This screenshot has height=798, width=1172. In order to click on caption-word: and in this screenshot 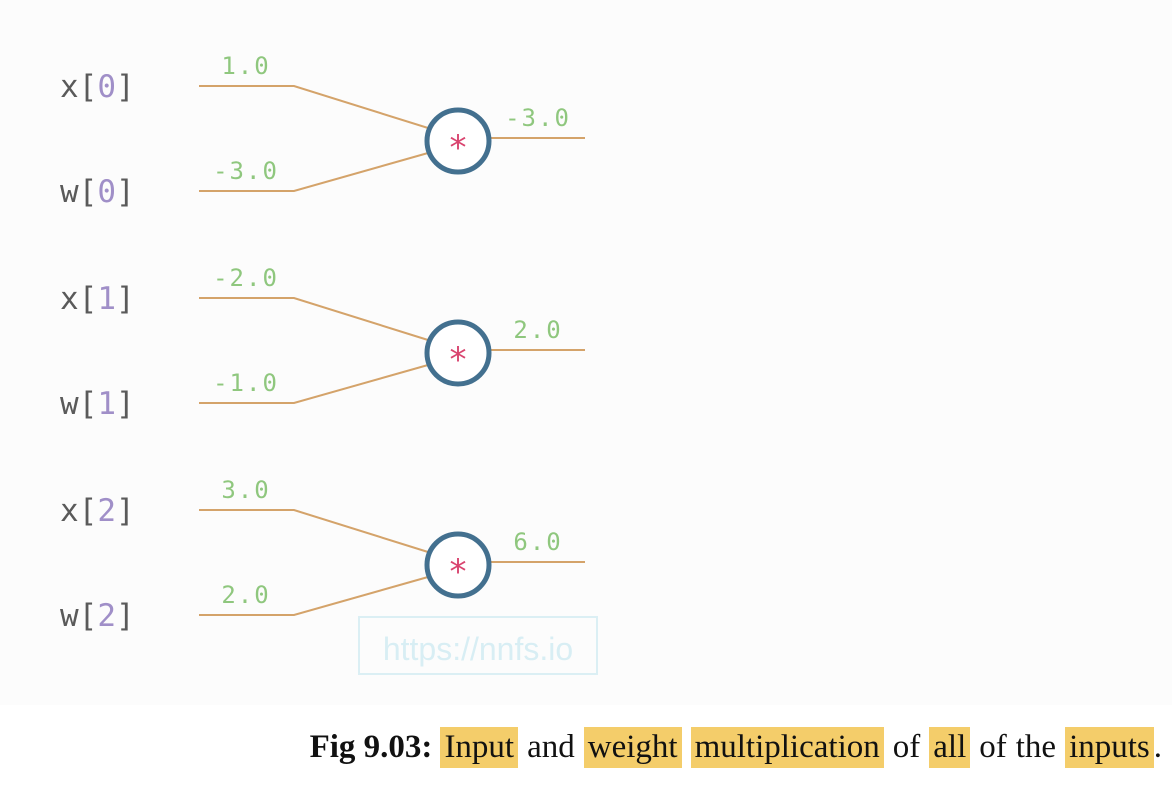, I will do `click(551, 746)`.